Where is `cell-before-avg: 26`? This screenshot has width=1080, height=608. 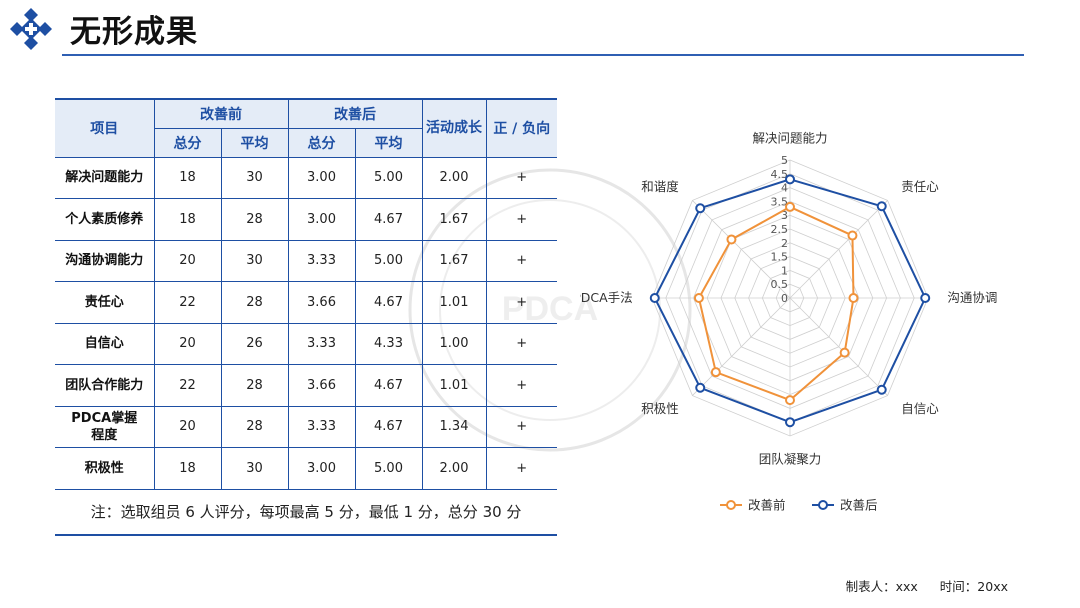
cell-before-avg: 26 is located at coordinates (254, 343).